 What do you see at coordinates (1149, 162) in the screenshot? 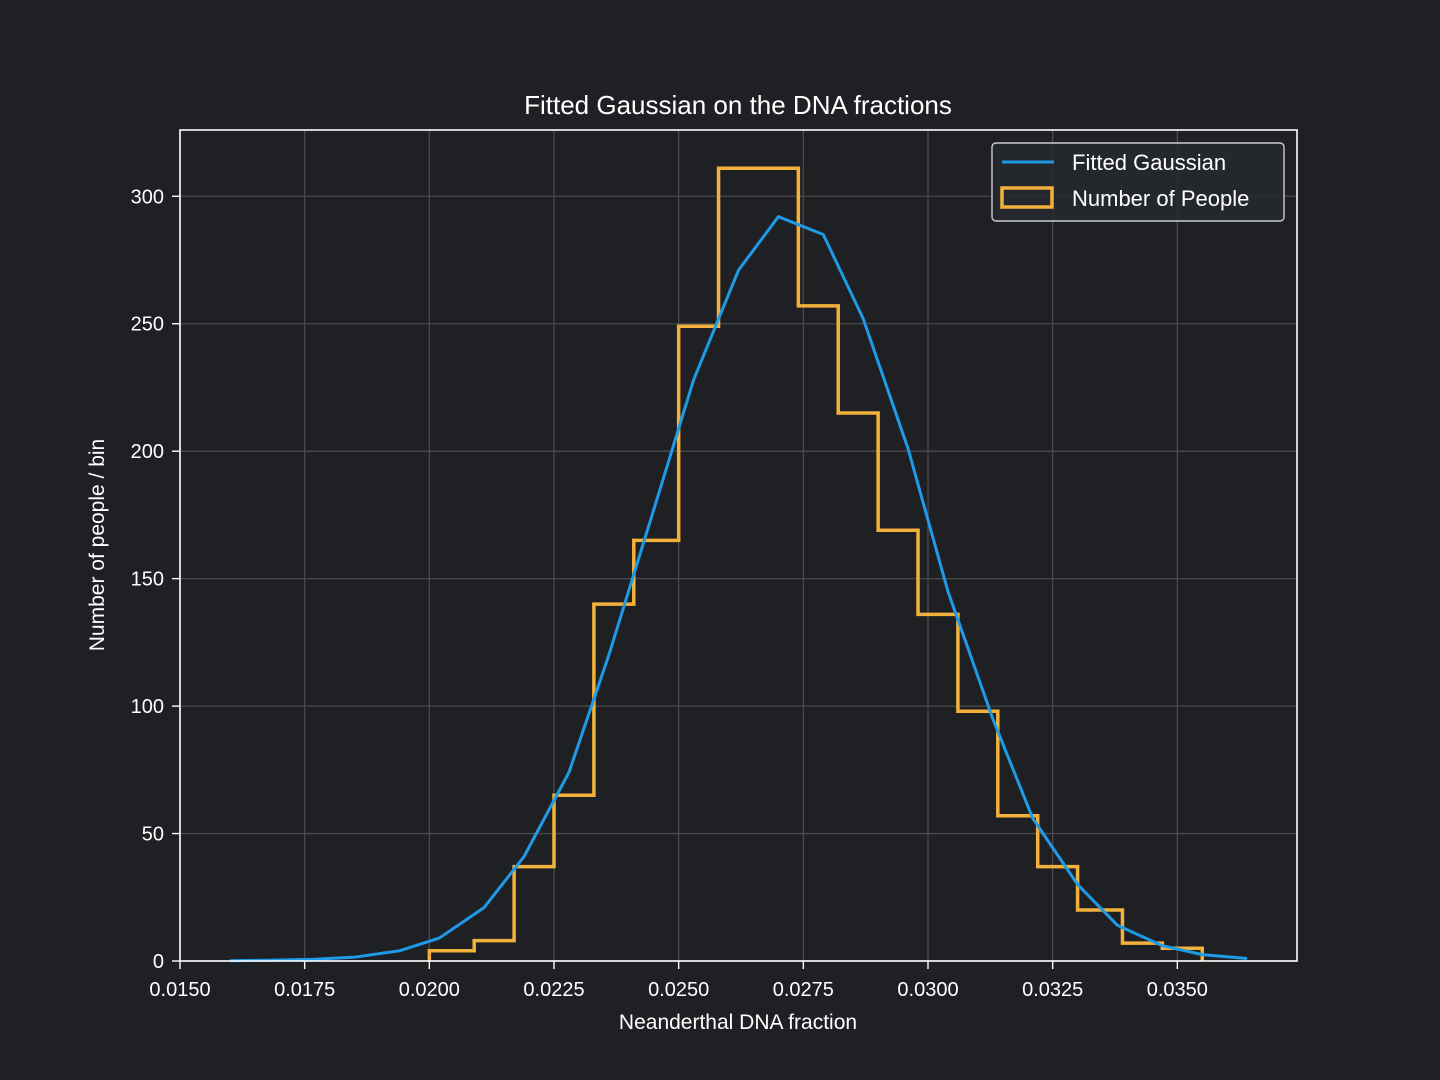
I see `legend-gaussian-label: Fitted Gaussian` at bounding box center [1149, 162].